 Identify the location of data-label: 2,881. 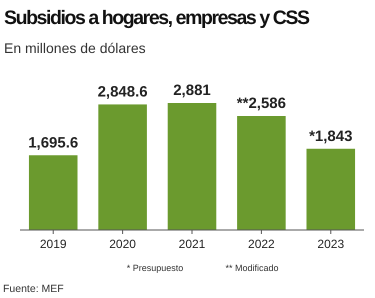
(192, 90).